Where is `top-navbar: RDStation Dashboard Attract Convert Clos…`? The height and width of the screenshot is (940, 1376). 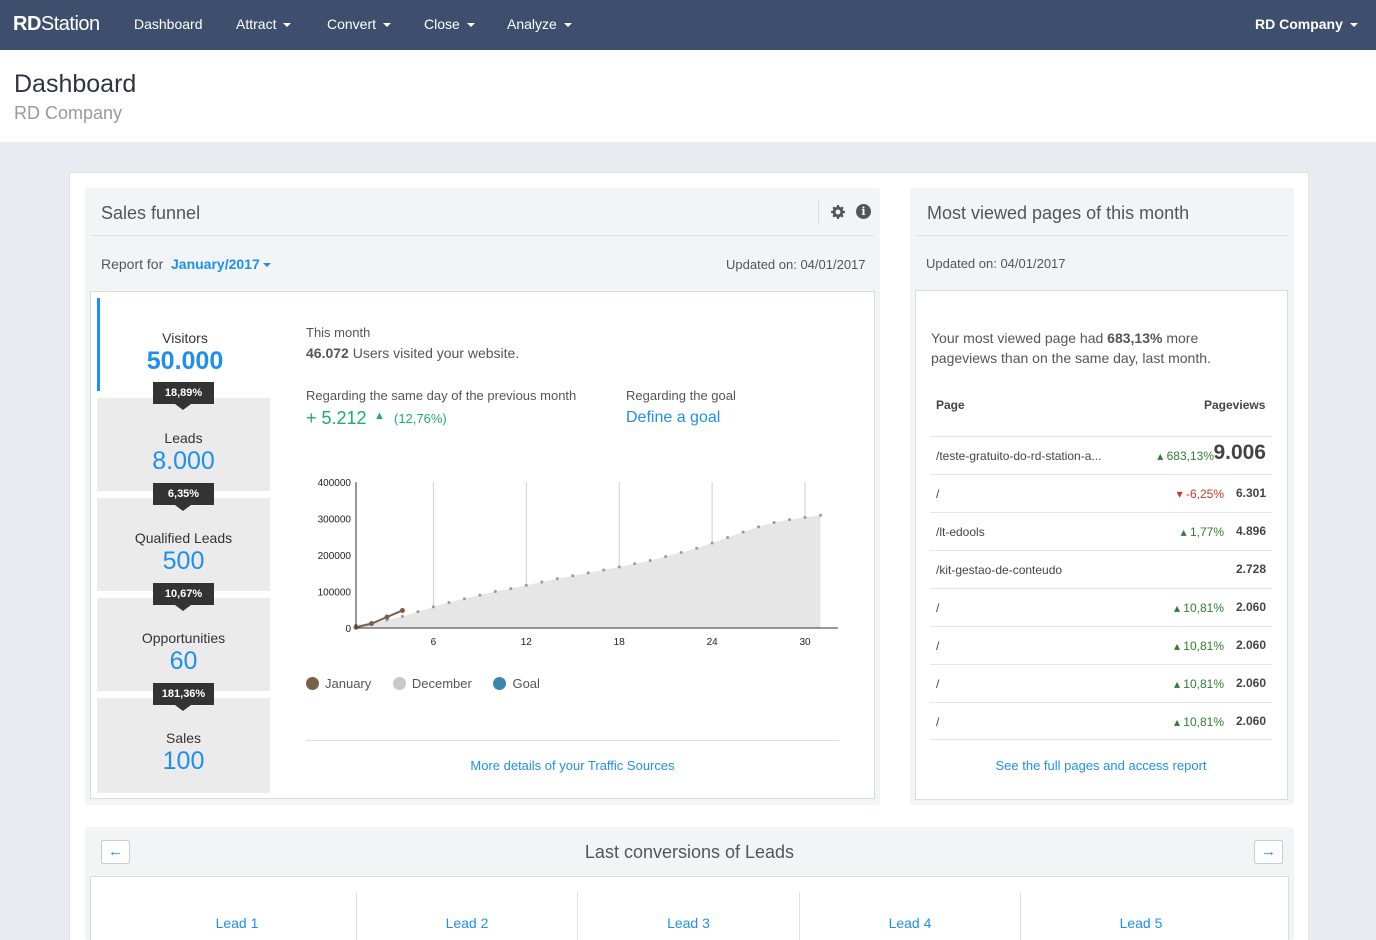
top-navbar: RDStation Dashboard Attract Convert Clos… is located at coordinates (688, 25).